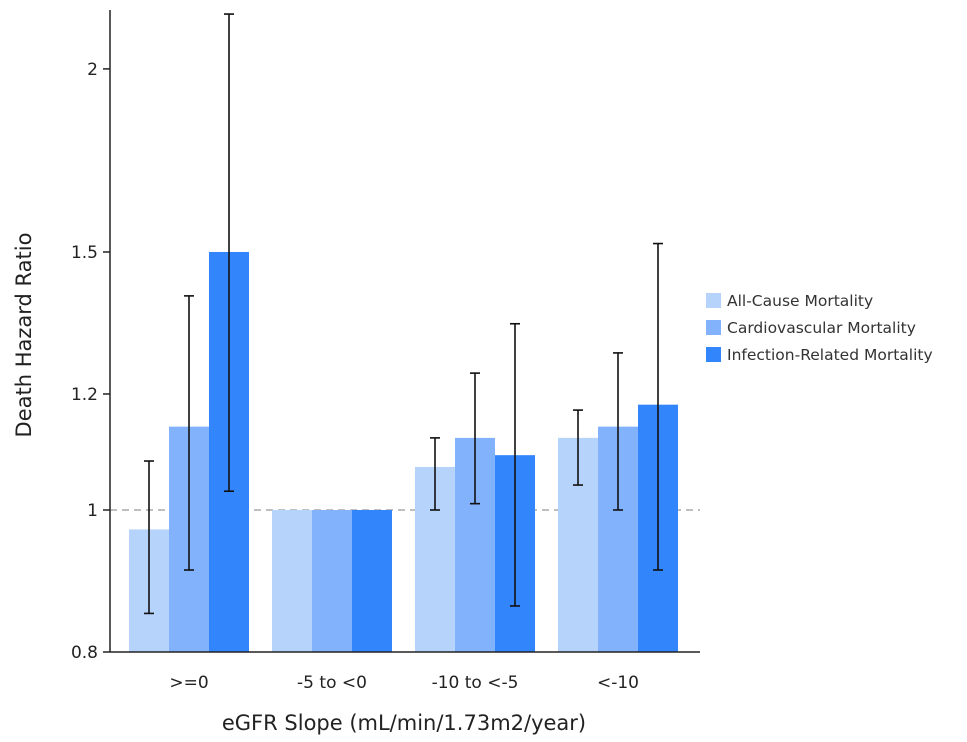 The width and height of the screenshot is (967, 742). What do you see at coordinates (84, 253) in the screenshot?
I see `y-tick-label: 1.5` at bounding box center [84, 253].